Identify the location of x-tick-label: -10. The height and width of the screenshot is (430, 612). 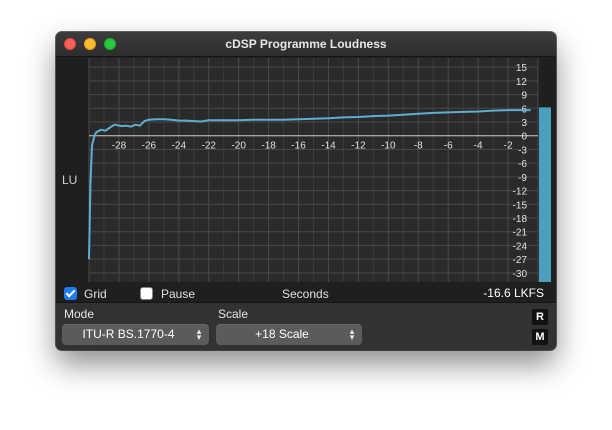
(388, 146).